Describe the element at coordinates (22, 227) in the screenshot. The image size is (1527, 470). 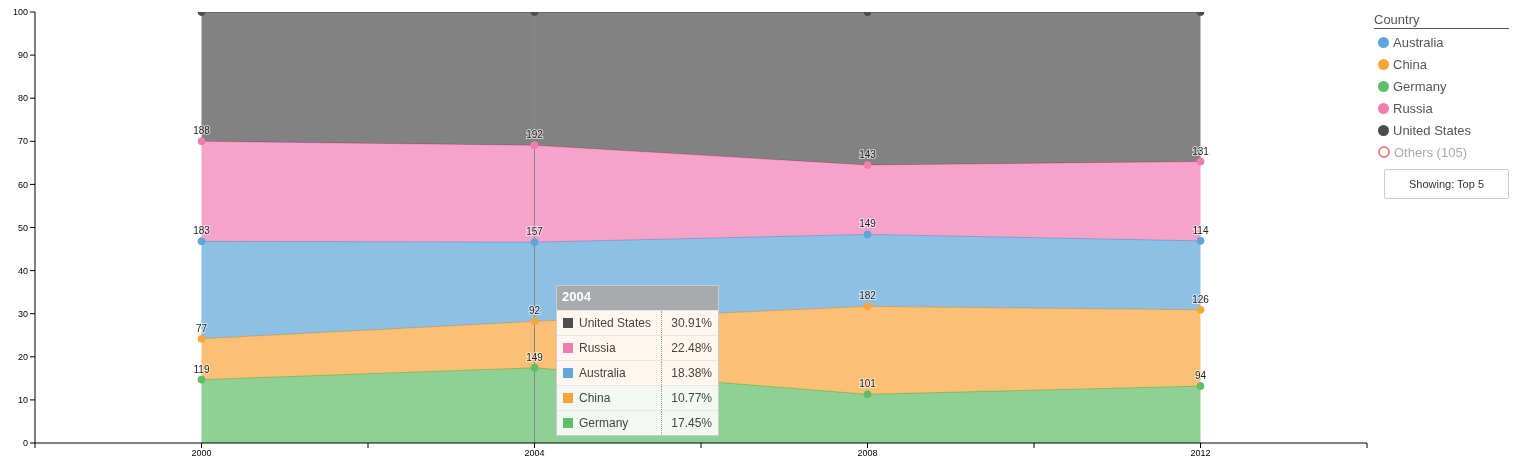
I see `y-tick-label: 50` at that location.